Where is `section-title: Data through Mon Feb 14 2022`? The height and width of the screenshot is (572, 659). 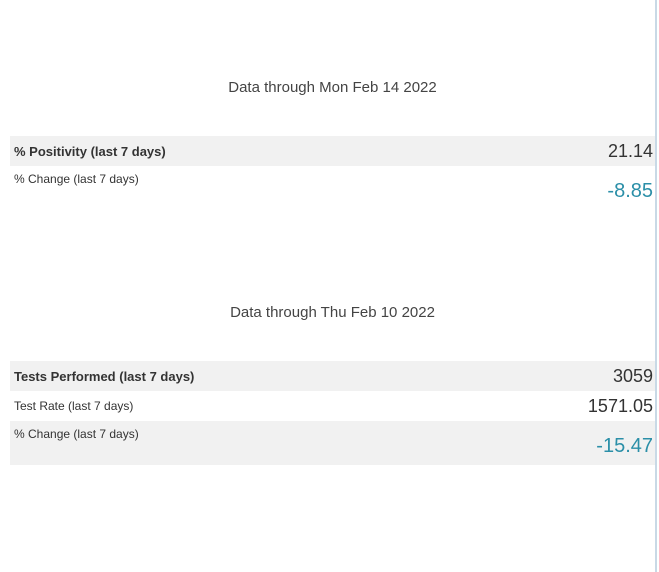 section-title: Data through Mon Feb 14 2022 is located at coordinates (332, 87).